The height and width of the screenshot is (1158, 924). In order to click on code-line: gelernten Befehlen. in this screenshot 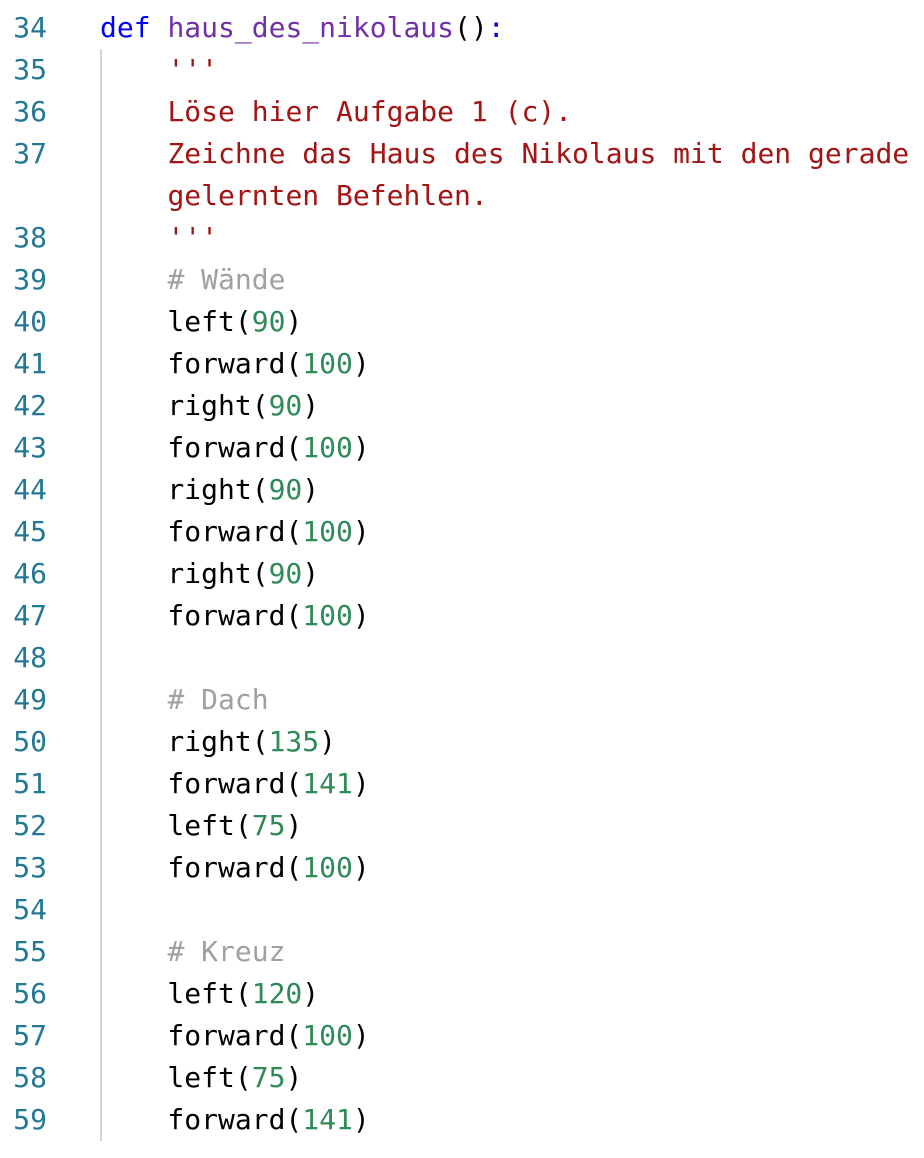, I will do `click(462, 196)`.